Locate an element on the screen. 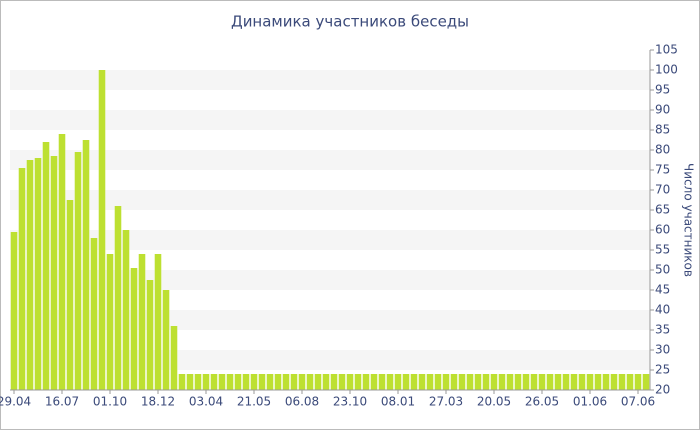 The height and width of the screenshot is (430, 700). y-tick-label: 70 is located at coordinates (662, 190).